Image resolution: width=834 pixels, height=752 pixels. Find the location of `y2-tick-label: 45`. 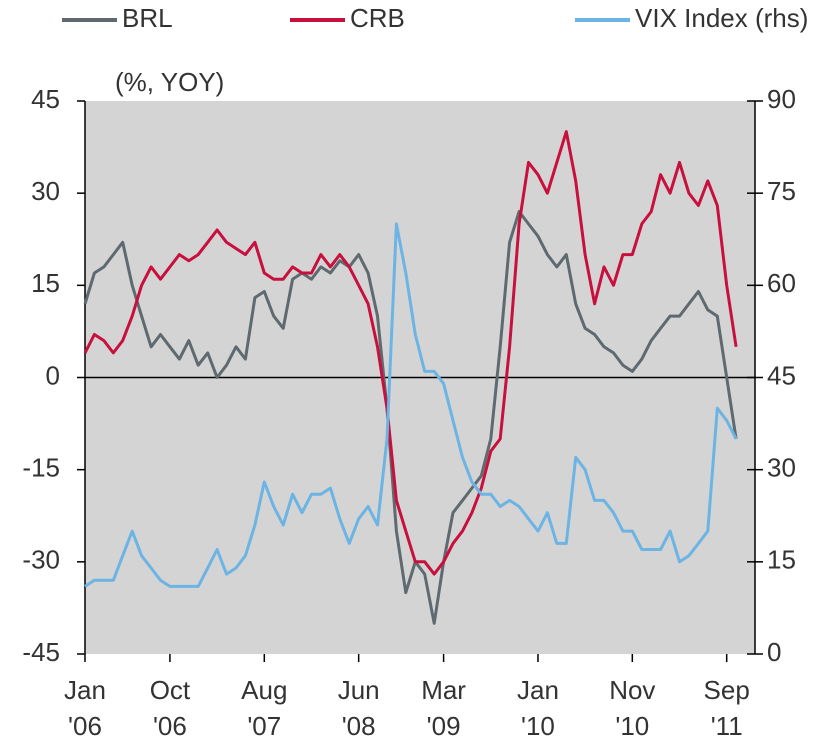

y2-tick-label: 45 is located at coordinates (781, 375).